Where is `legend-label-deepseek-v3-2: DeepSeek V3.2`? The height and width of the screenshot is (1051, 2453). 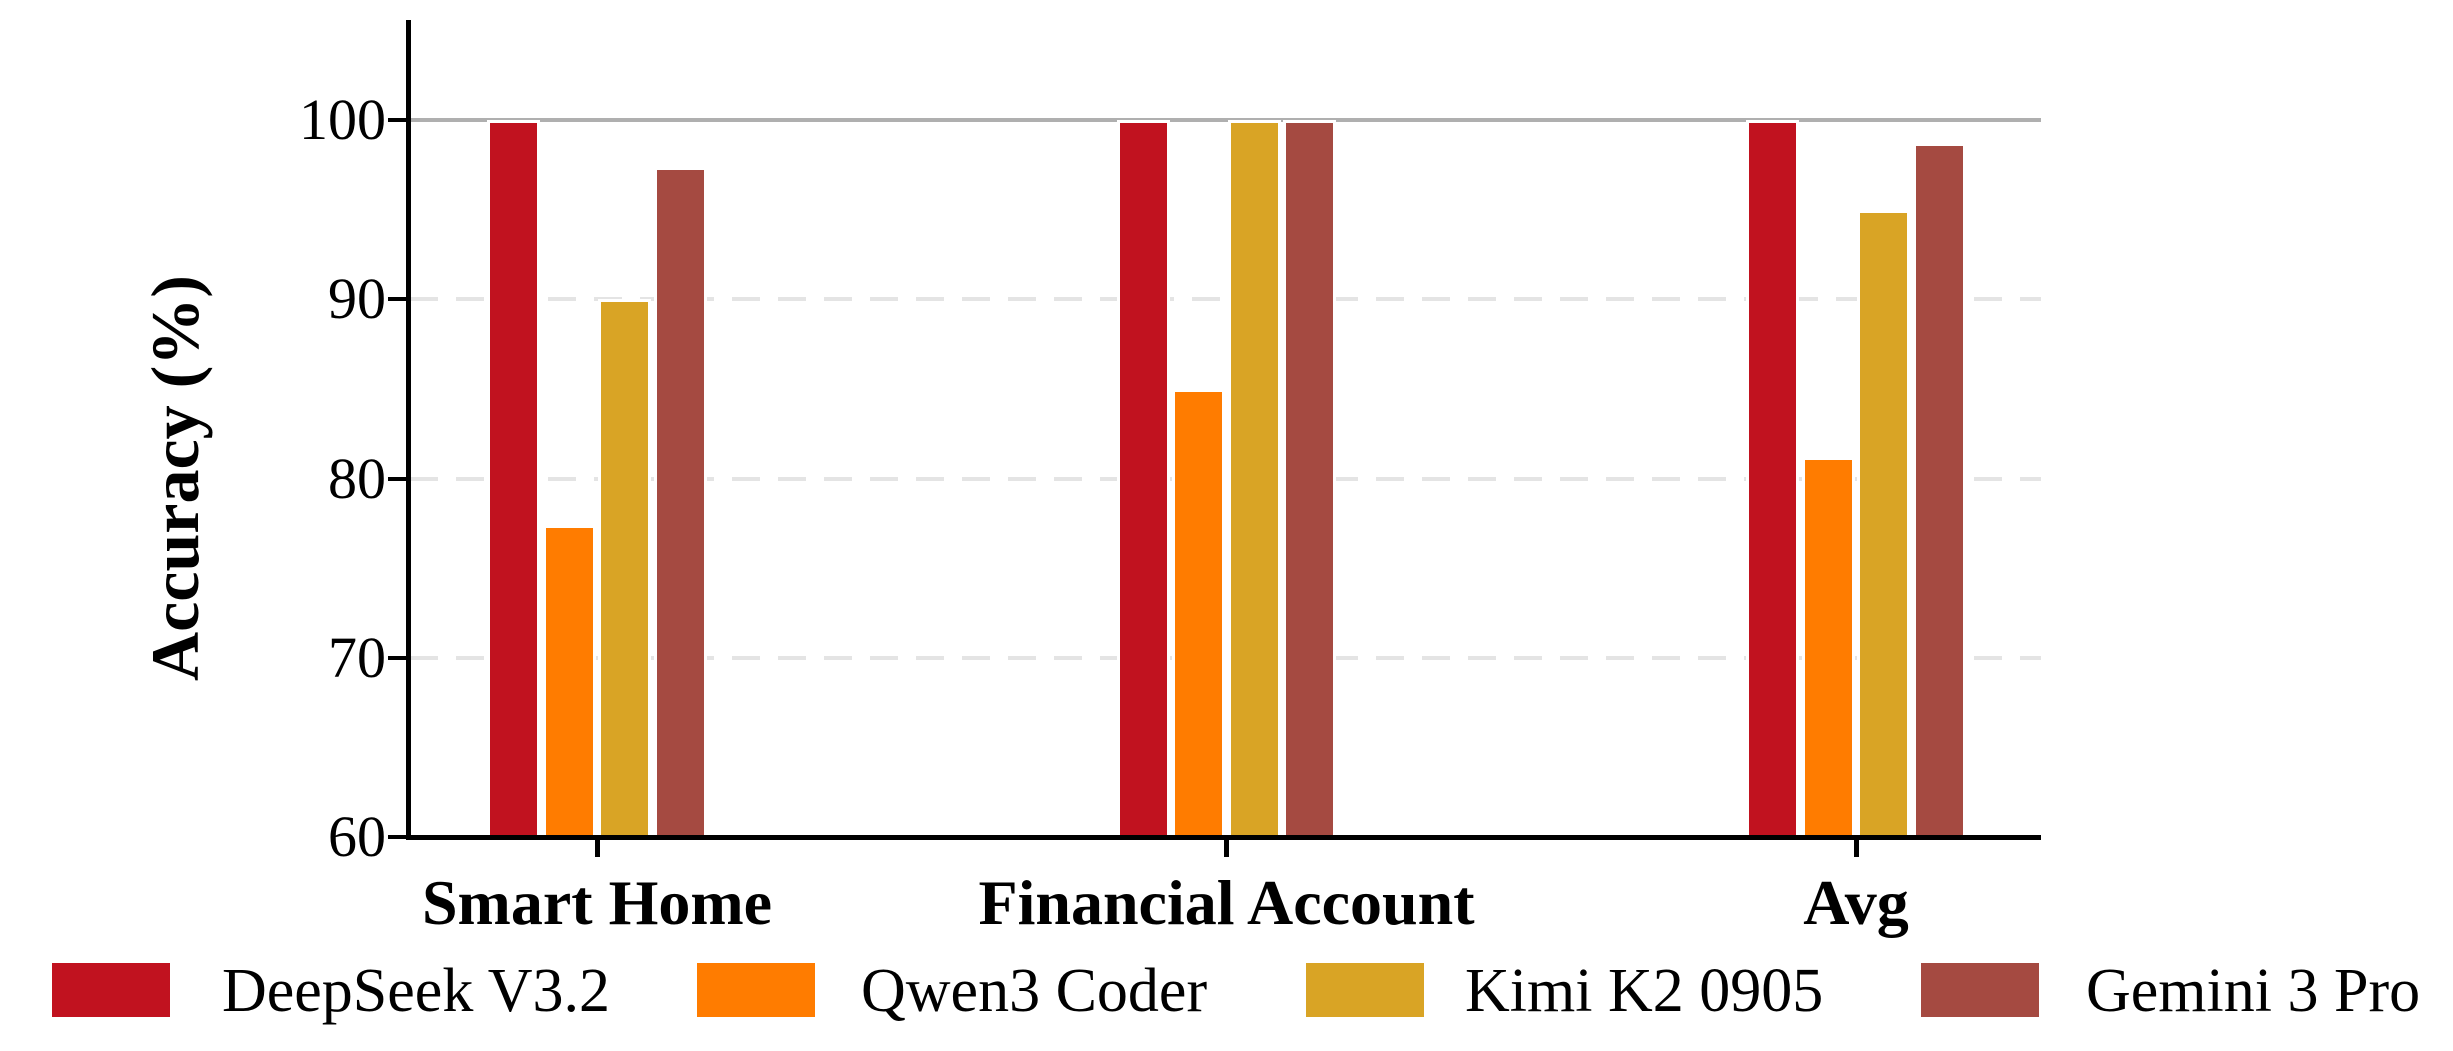
legend-label-deepseek-v3-2: DeepSeek V3.2 is located at coordinates (416, 991).